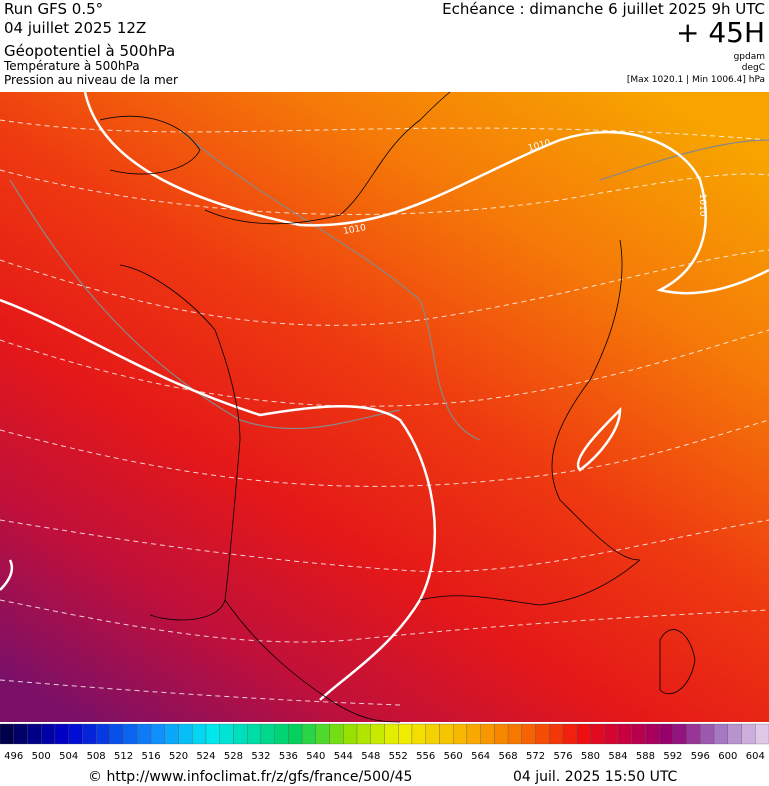  Describe the element at coordinates (370, 756) in the screenshot. I see `colorbar-label: 548` at that location.